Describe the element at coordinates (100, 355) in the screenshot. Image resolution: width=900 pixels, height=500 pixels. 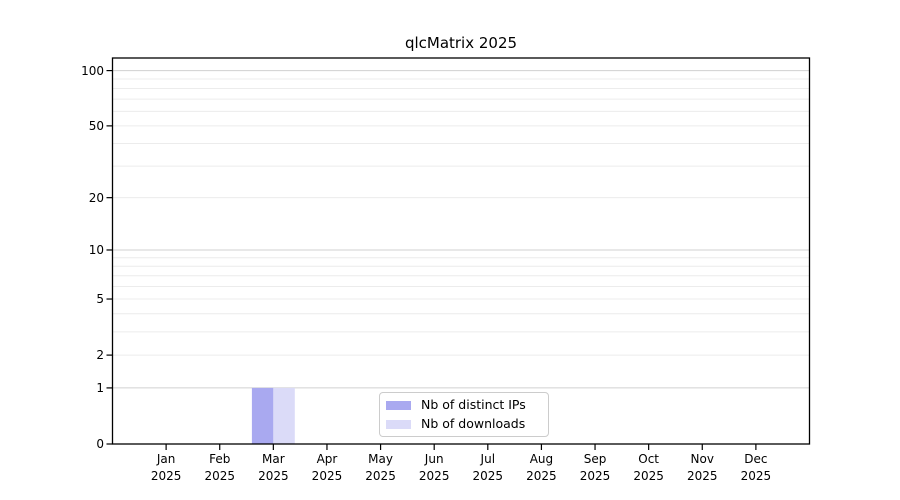
I see `y-tick-label: 2` at that location.